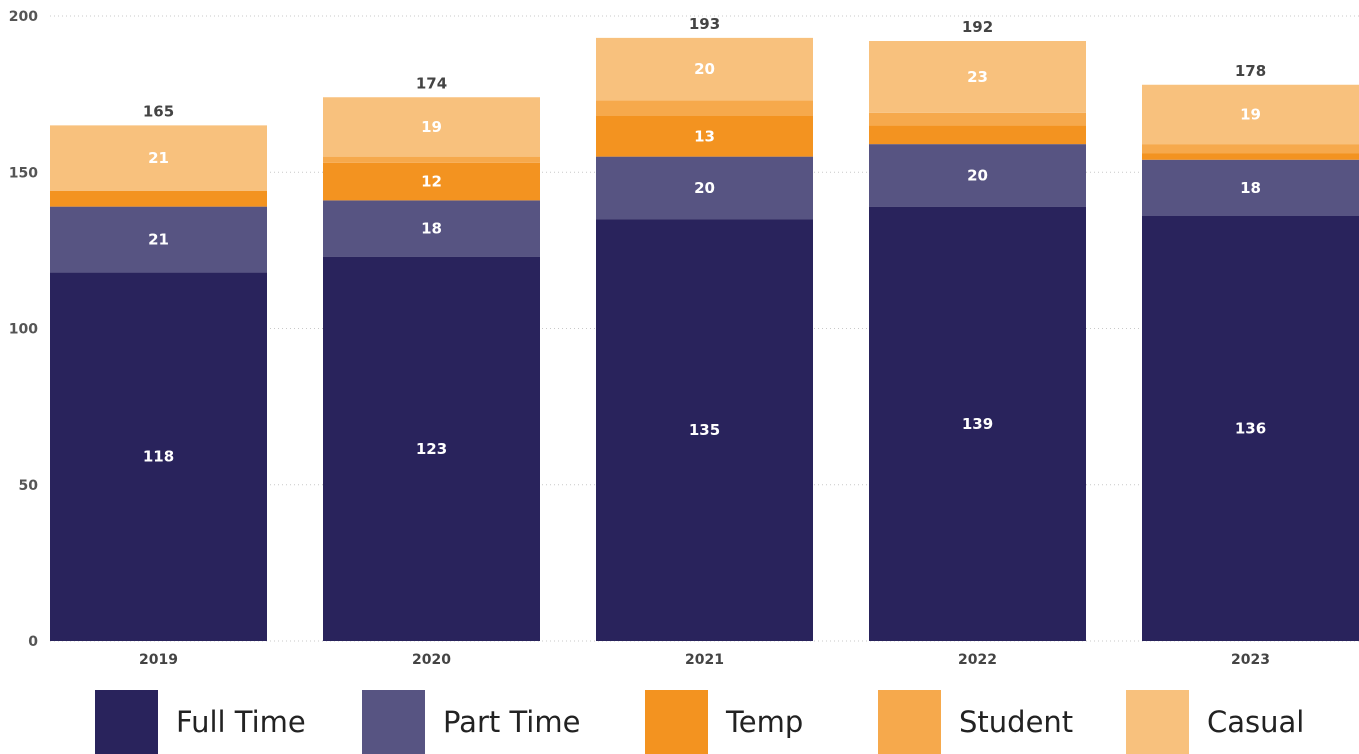 The width and height of the screenshot is (1359, 754). Describe the element at coordinates (241, 722) in the screenshot. I see `legend-label: Full Time` at that location.